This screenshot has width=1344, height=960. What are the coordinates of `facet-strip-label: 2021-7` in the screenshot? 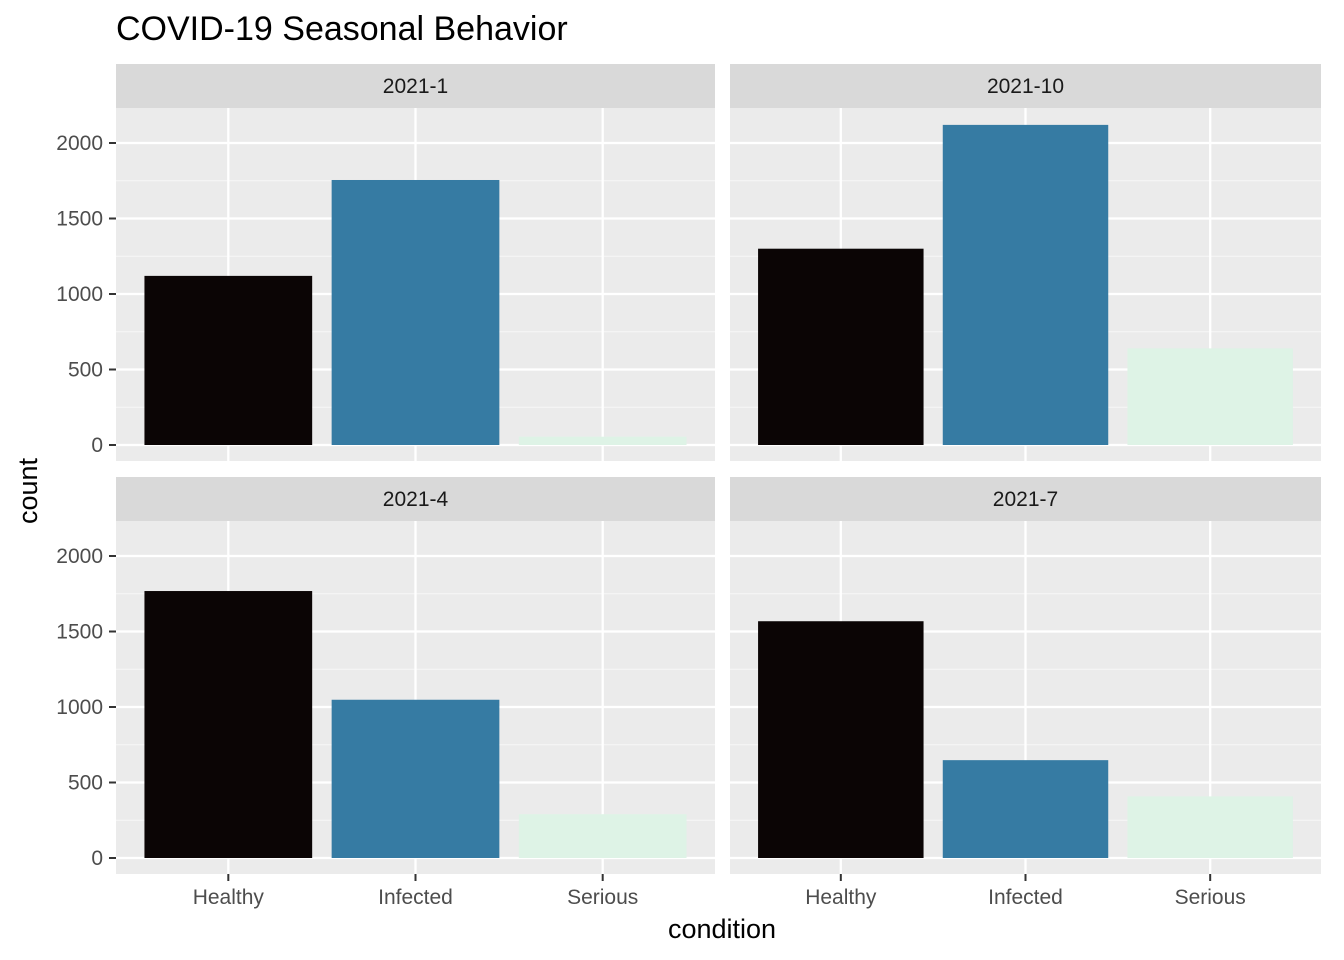 It's located at (1025, 499).